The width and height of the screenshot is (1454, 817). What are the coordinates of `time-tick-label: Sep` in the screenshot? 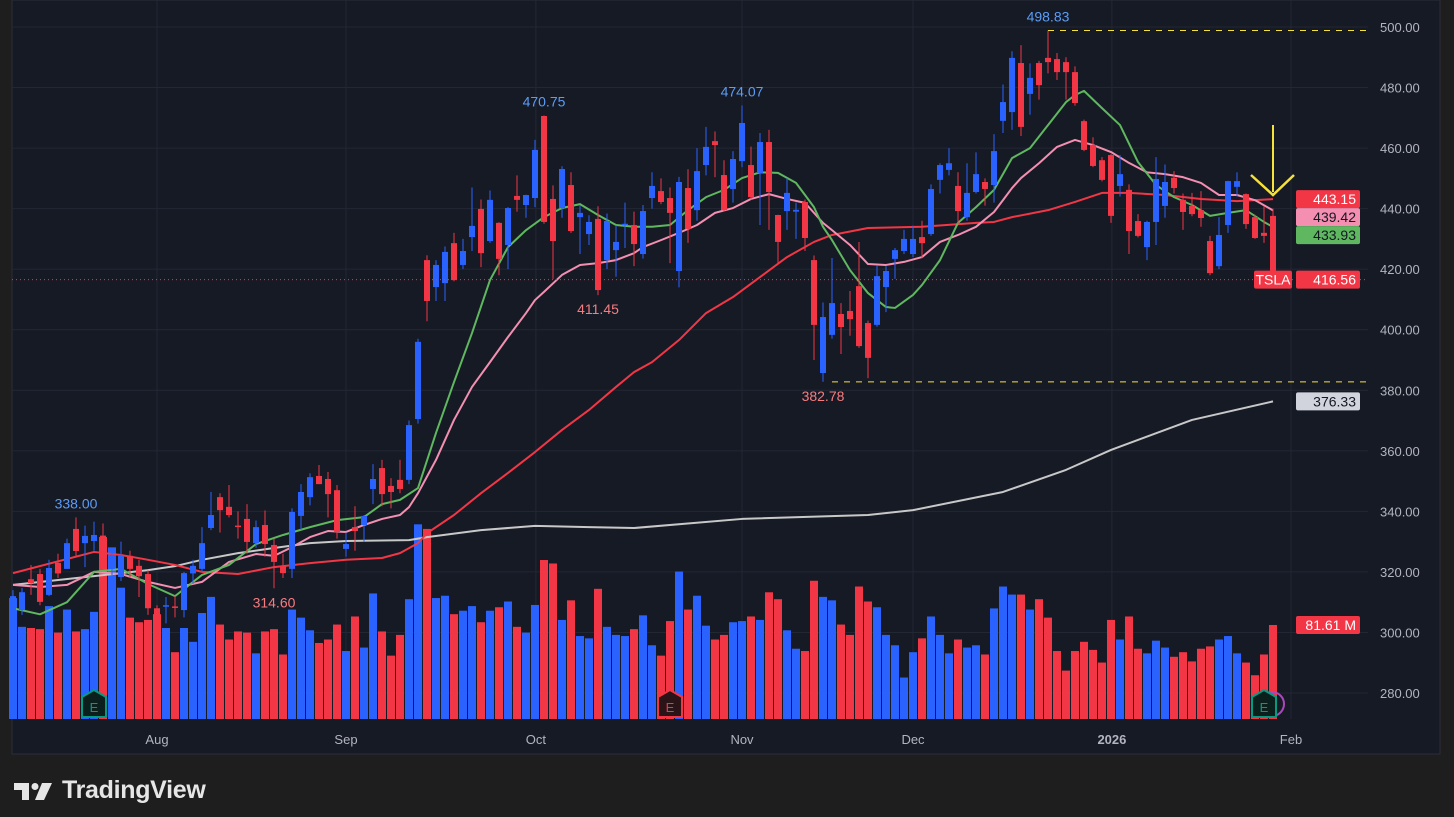 It's located at (345, 739).